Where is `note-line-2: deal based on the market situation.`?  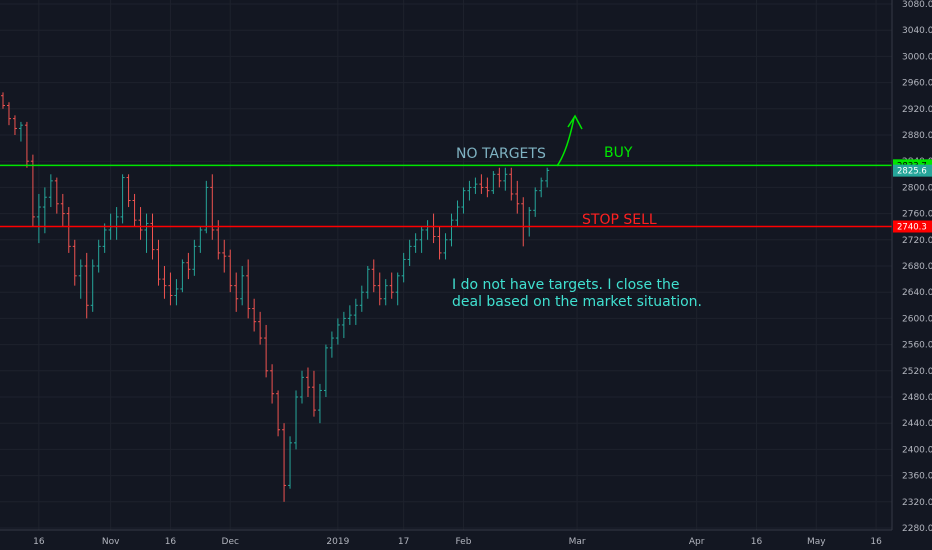 note-line-2: deal based on the market situation. is located at coordinates (577, 302).